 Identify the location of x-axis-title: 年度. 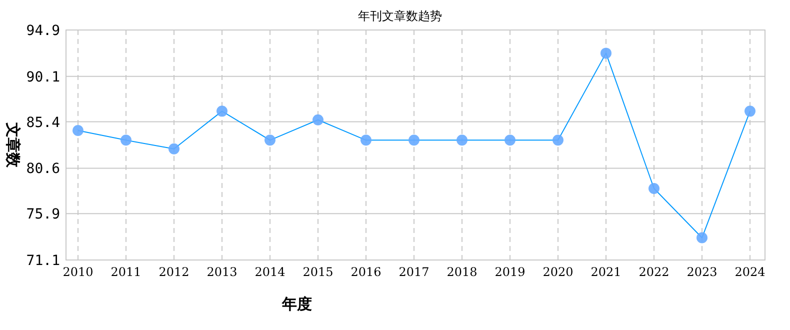
(296, 304).